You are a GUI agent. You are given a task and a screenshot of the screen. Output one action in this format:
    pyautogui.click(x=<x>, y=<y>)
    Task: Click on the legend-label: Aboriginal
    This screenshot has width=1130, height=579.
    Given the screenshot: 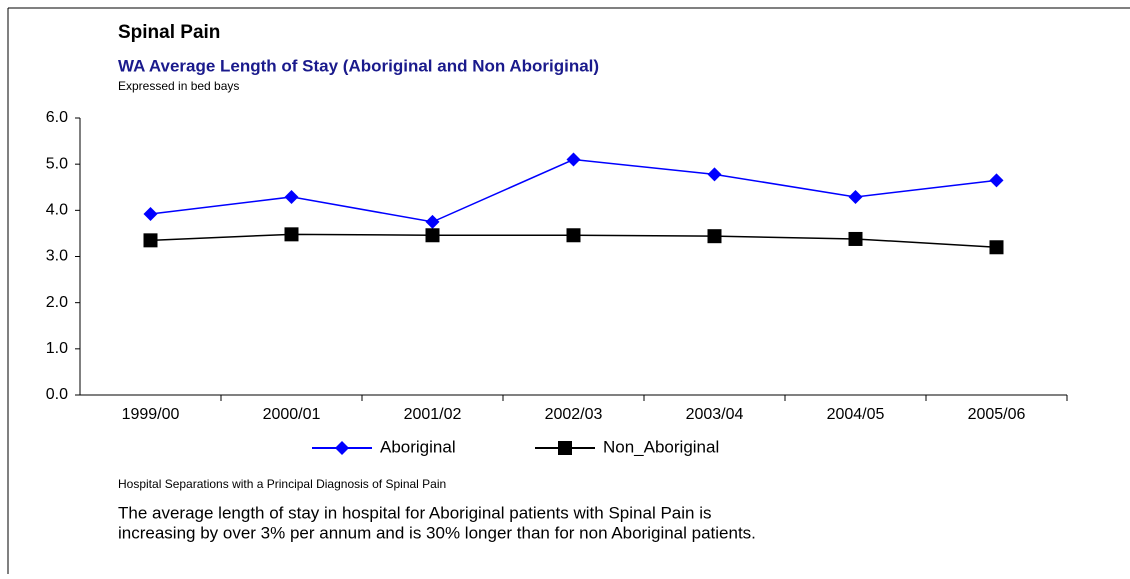 What is the action you would take?
    pyautogui.click(x=418, y=446)
    